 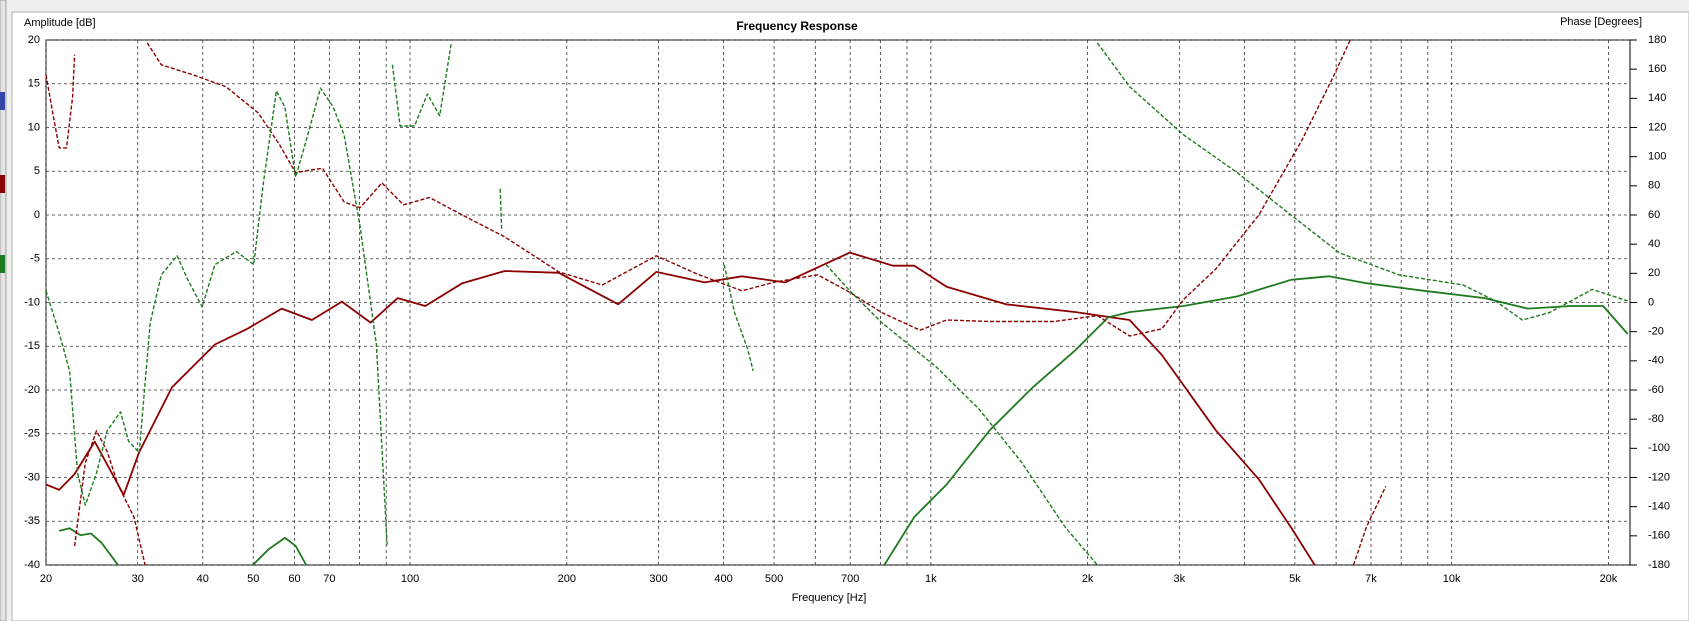 I want to click on y-tick-label: -35, so click(x=32, y=521).